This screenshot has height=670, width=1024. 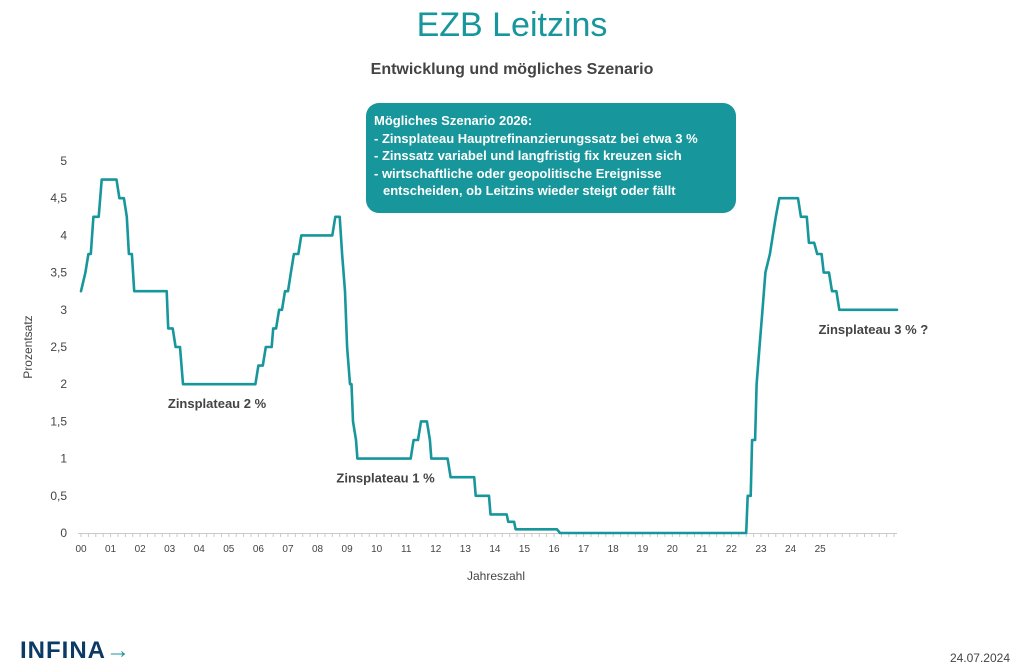 What do you see at coordinates (63, 310) in the screenshot?
I see `y-tick-label: 3` at bounding box center [63, 310].